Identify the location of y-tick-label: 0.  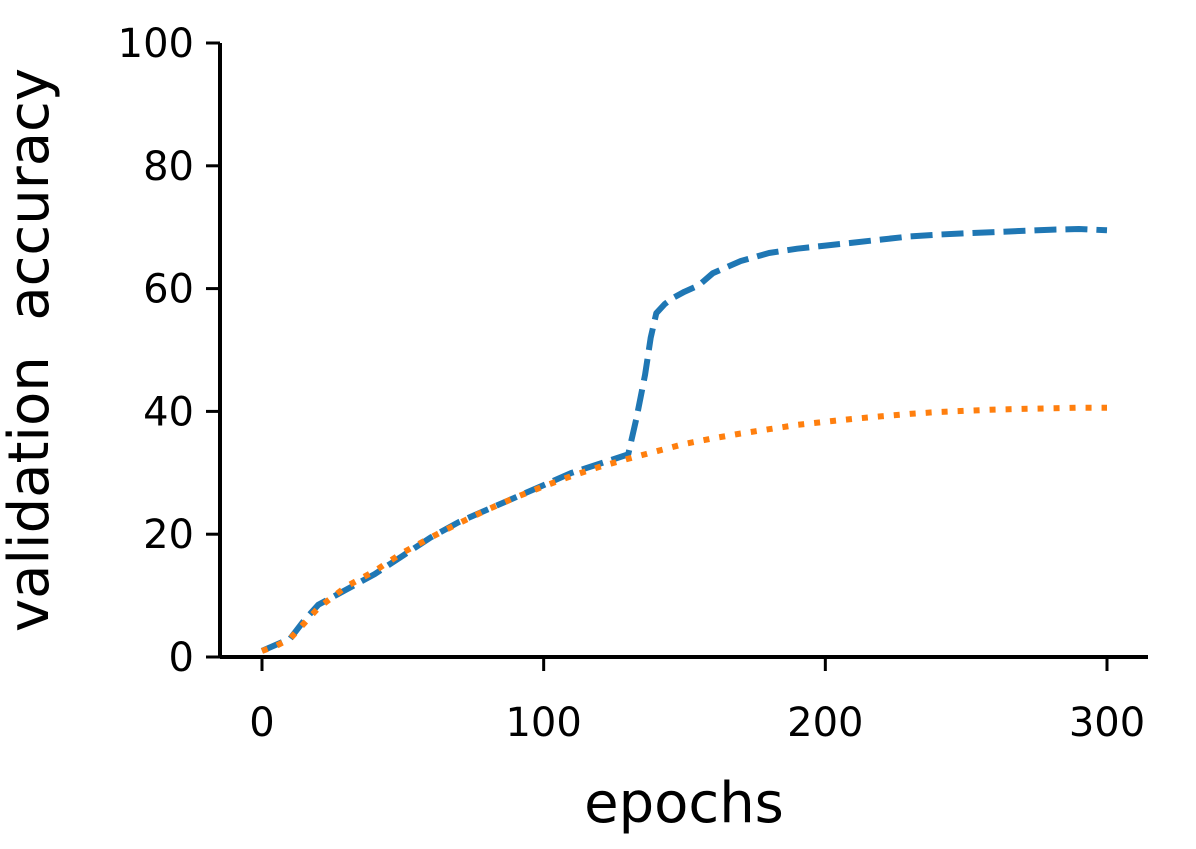
(181, 658).